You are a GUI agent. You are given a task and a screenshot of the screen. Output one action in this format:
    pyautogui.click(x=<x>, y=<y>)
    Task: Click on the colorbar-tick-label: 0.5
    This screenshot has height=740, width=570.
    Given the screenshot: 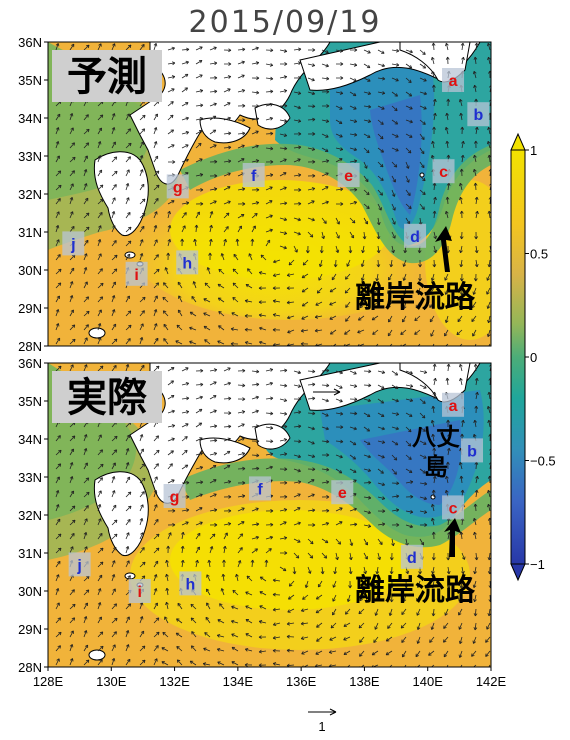 What is the action you would take?
    pyautogui.click(x=539, y=254)
    